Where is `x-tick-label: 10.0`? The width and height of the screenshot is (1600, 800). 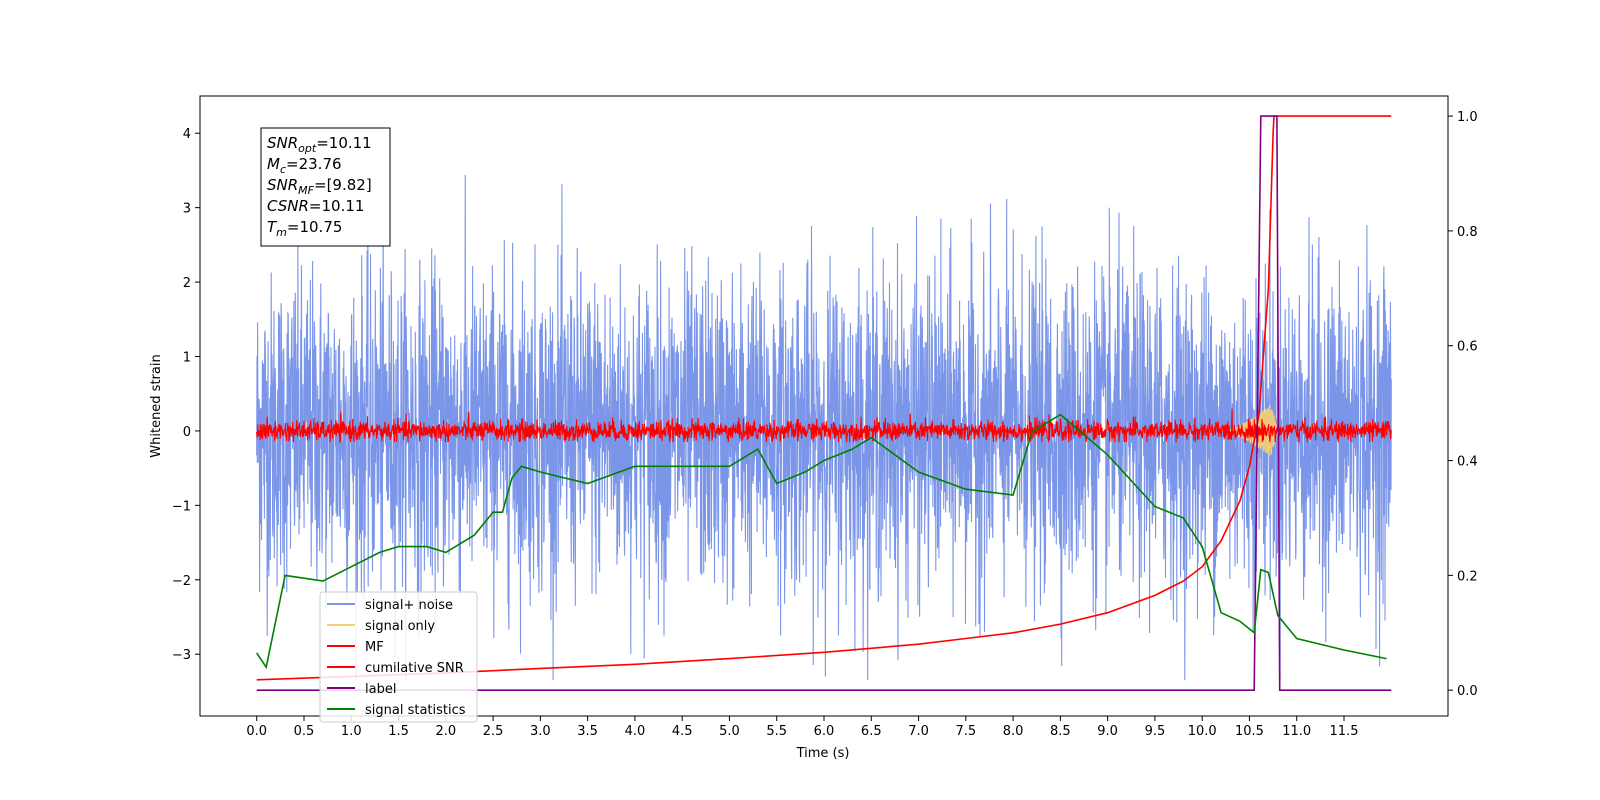
x-tick-label: 10.0 is located at coordinates (1202, 731).